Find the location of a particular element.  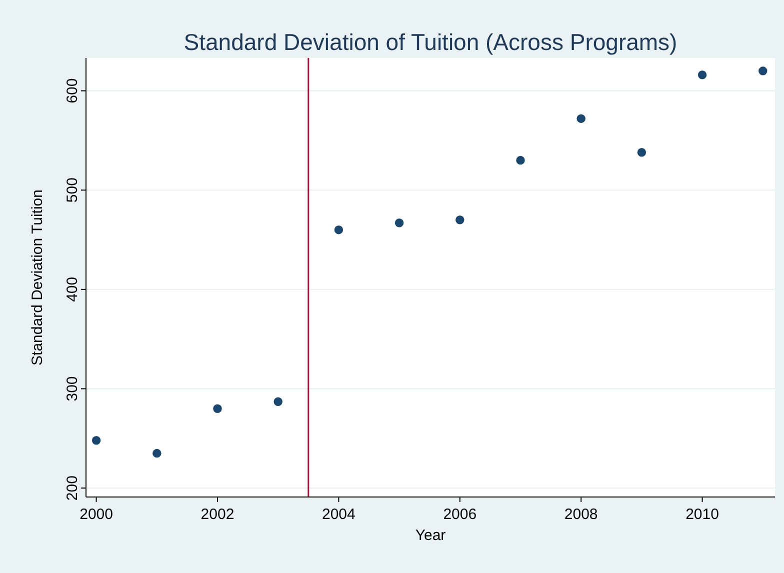

chart-title: Standard Deviation of Tuition (Across Programs) is located at coordinates (431, 42).